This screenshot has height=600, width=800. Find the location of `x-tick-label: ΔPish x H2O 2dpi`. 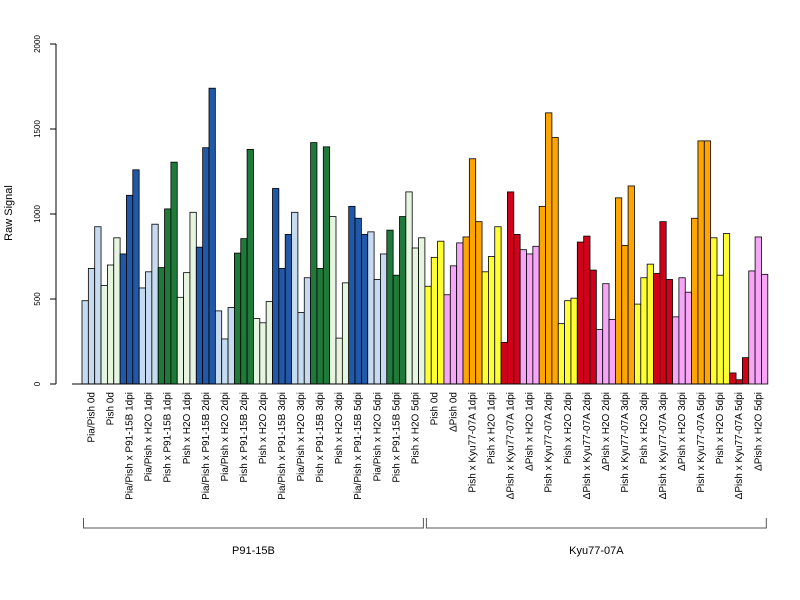

x-tick-label: ΔPish x H2O 2dpi is located at coordinates (606, 431).